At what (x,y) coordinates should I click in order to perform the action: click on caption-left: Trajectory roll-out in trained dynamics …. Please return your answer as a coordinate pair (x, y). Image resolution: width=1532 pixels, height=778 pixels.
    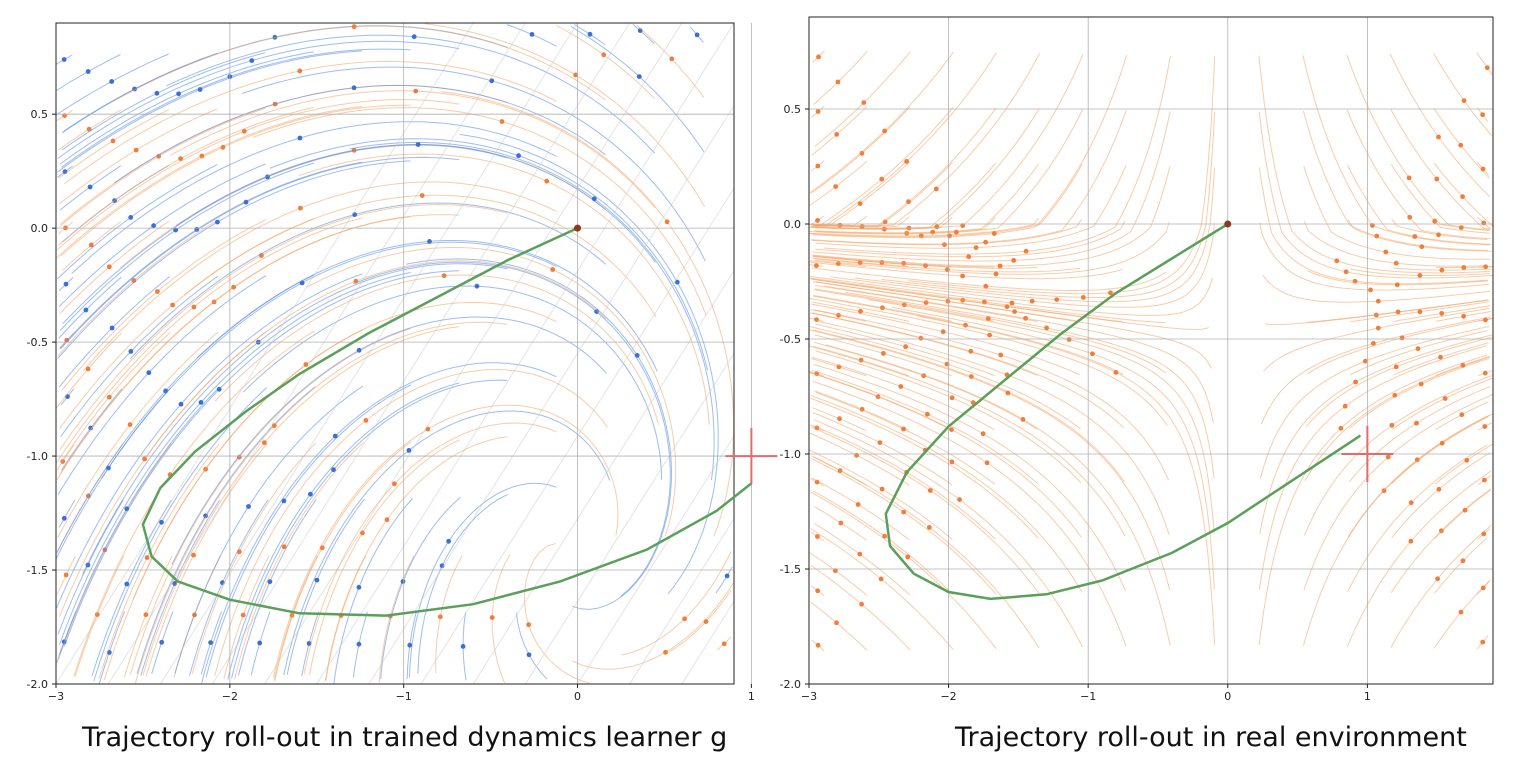
    Looking at the image, I should click on (405, 737).